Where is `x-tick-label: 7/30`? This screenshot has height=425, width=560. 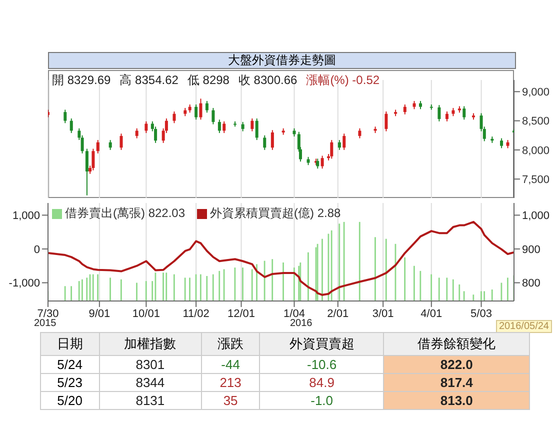 x-tick-label: 7/30 is located at coordinates (48, 314).